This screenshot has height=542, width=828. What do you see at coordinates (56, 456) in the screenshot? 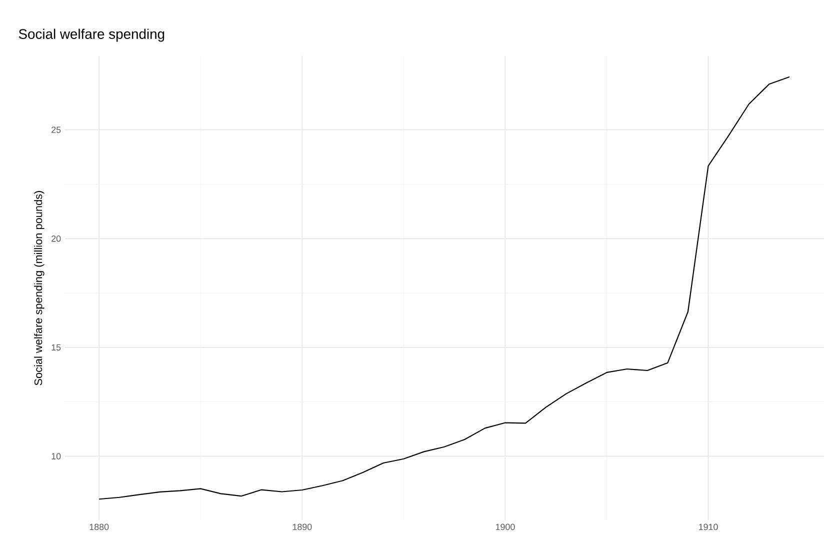
I see `y-tick-label: 10` at bounding box center [56, 456].